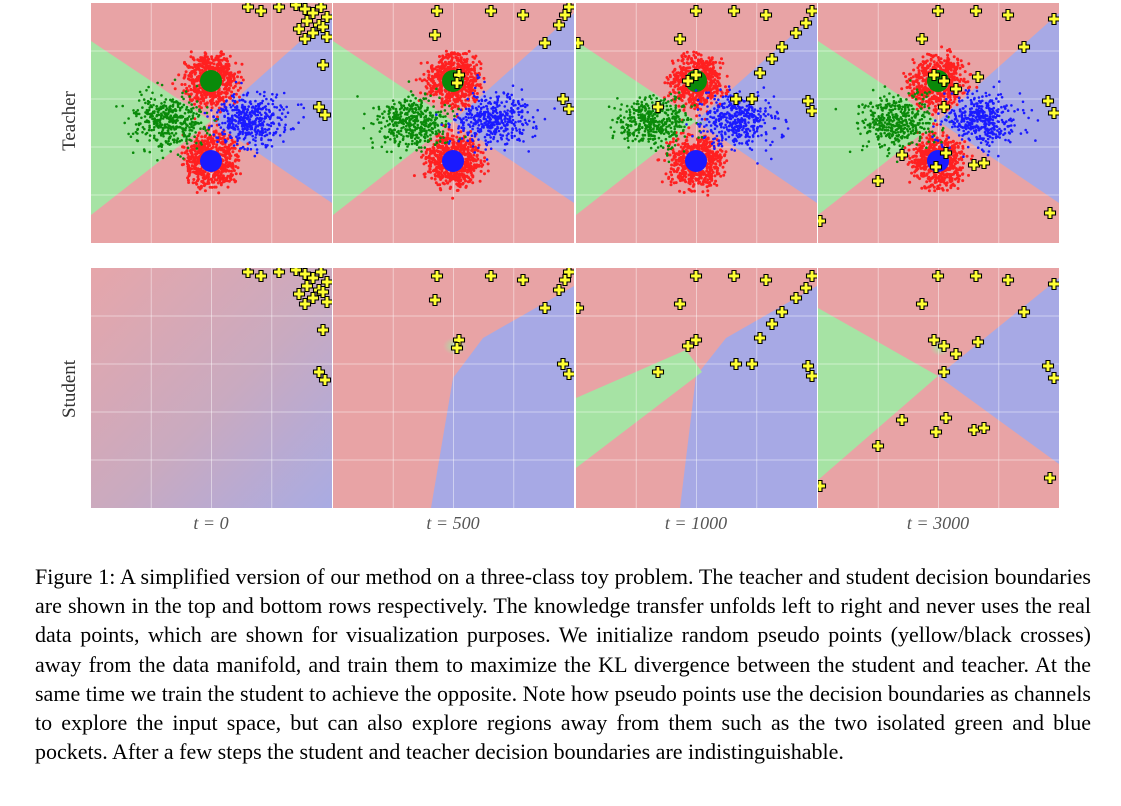 This screenshot has height=806, width=1121. What do you see at coordinates (211, 523) in the screenshot?
I see `time-label-0: t = 0` at bounding box center [211, 523].